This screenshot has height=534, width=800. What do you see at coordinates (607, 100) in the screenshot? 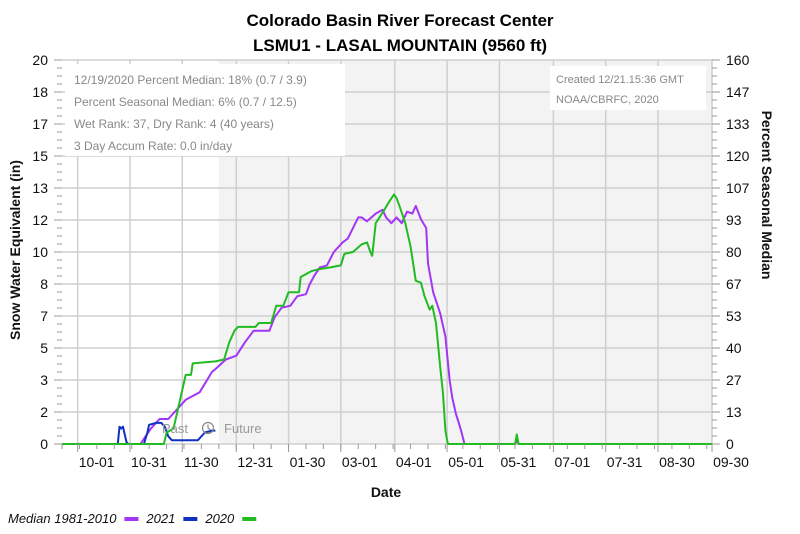
I see `created-source: NOAA/CBRFC, 2020` at bounding box center [607, 100].